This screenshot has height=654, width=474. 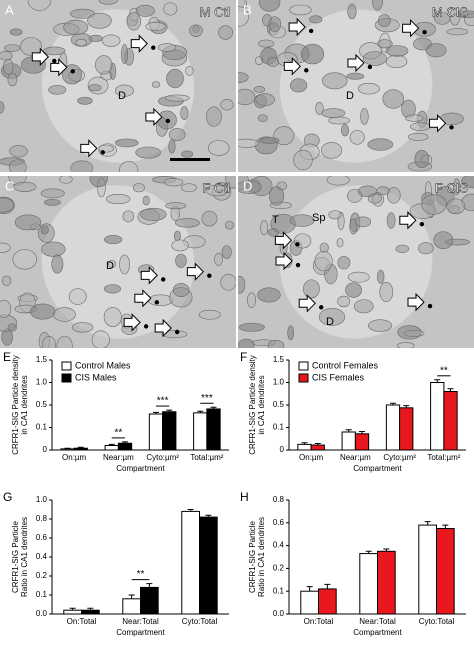 What do you see at coordinates (275, 220) in the screenshot?
I see `annotation: T` at bounding box center [275, 220].